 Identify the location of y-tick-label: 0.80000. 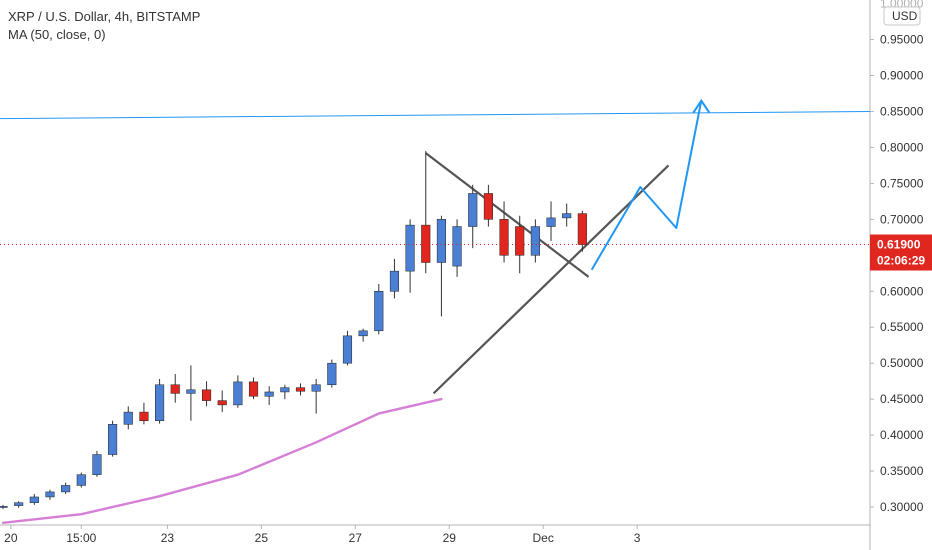
(902, 147).